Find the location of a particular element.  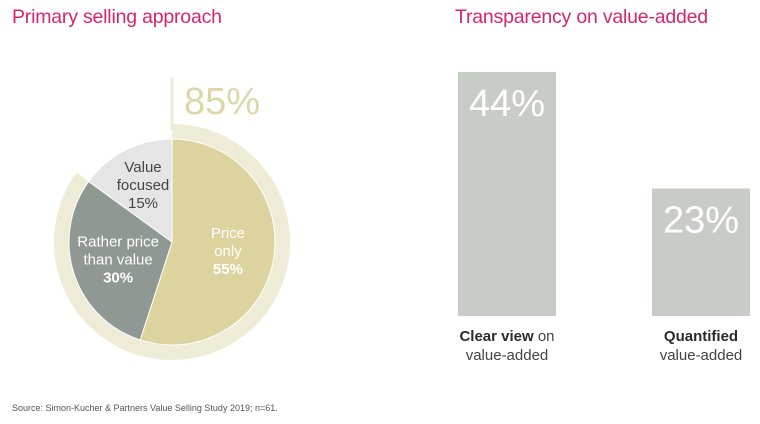

bar-category-label-clear-view: Clear view on value-added is located at coordinates (507, 346).